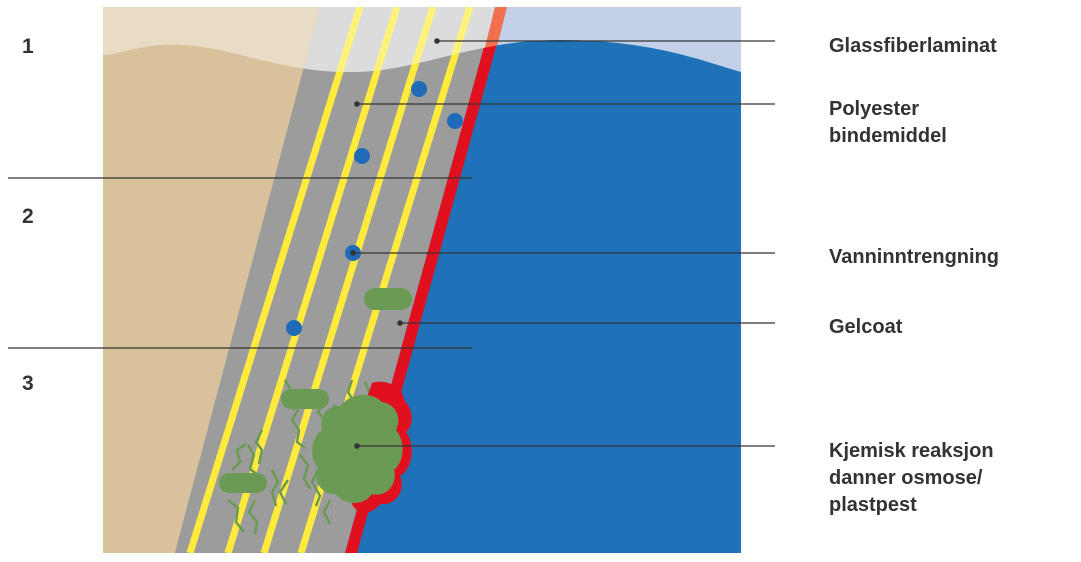 This screenshot has height=562, width=1081. What do you see at coordinates (28, 383) in the screenshot?
I see `stage-number-3: 3` at bounding box center [28, 383].